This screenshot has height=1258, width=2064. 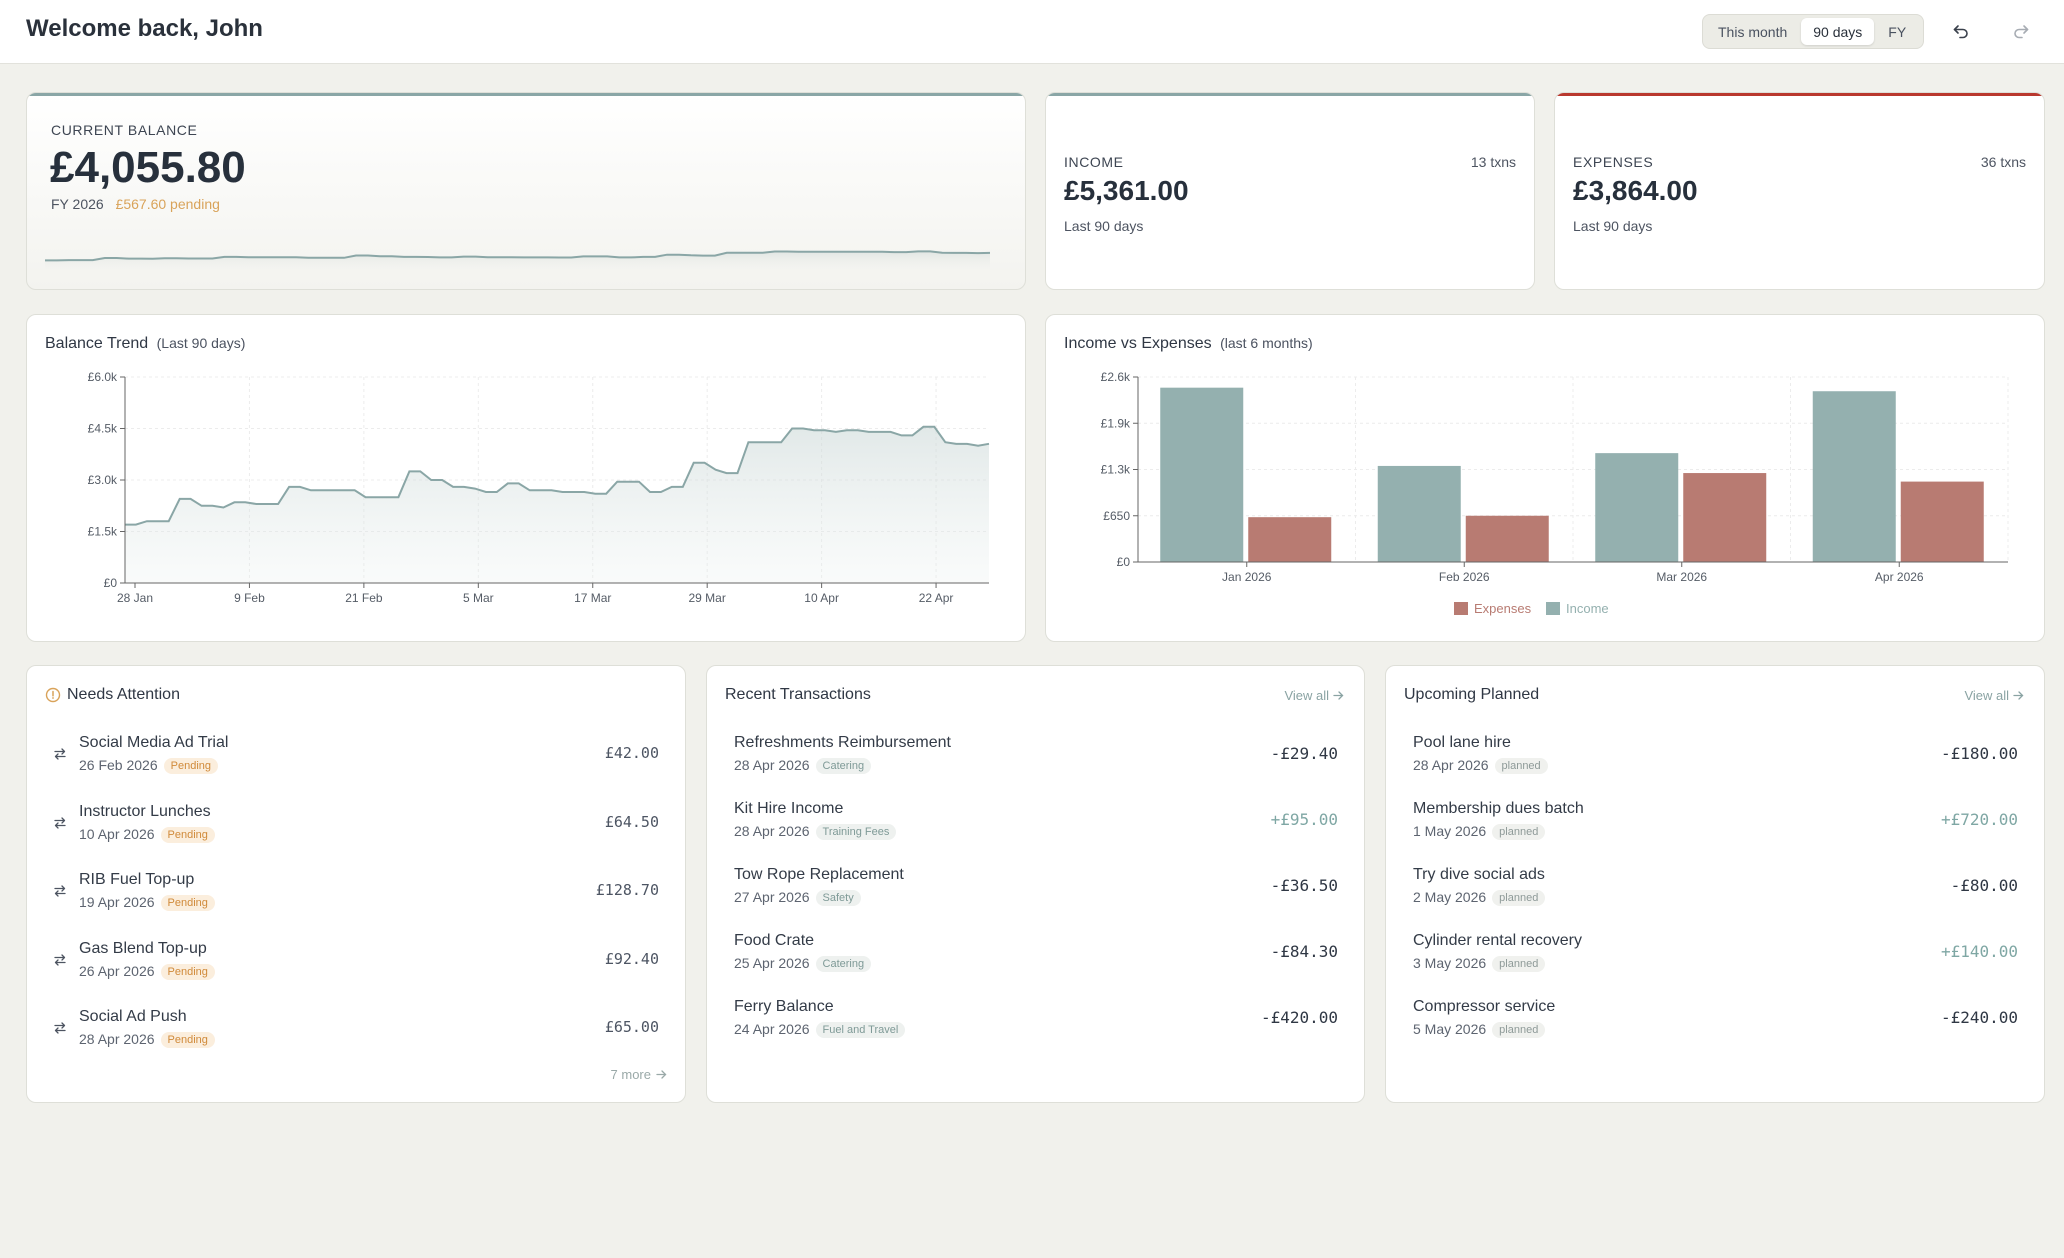 I want to click on more-link-label: 7 more, so click(x=630, y=1074).